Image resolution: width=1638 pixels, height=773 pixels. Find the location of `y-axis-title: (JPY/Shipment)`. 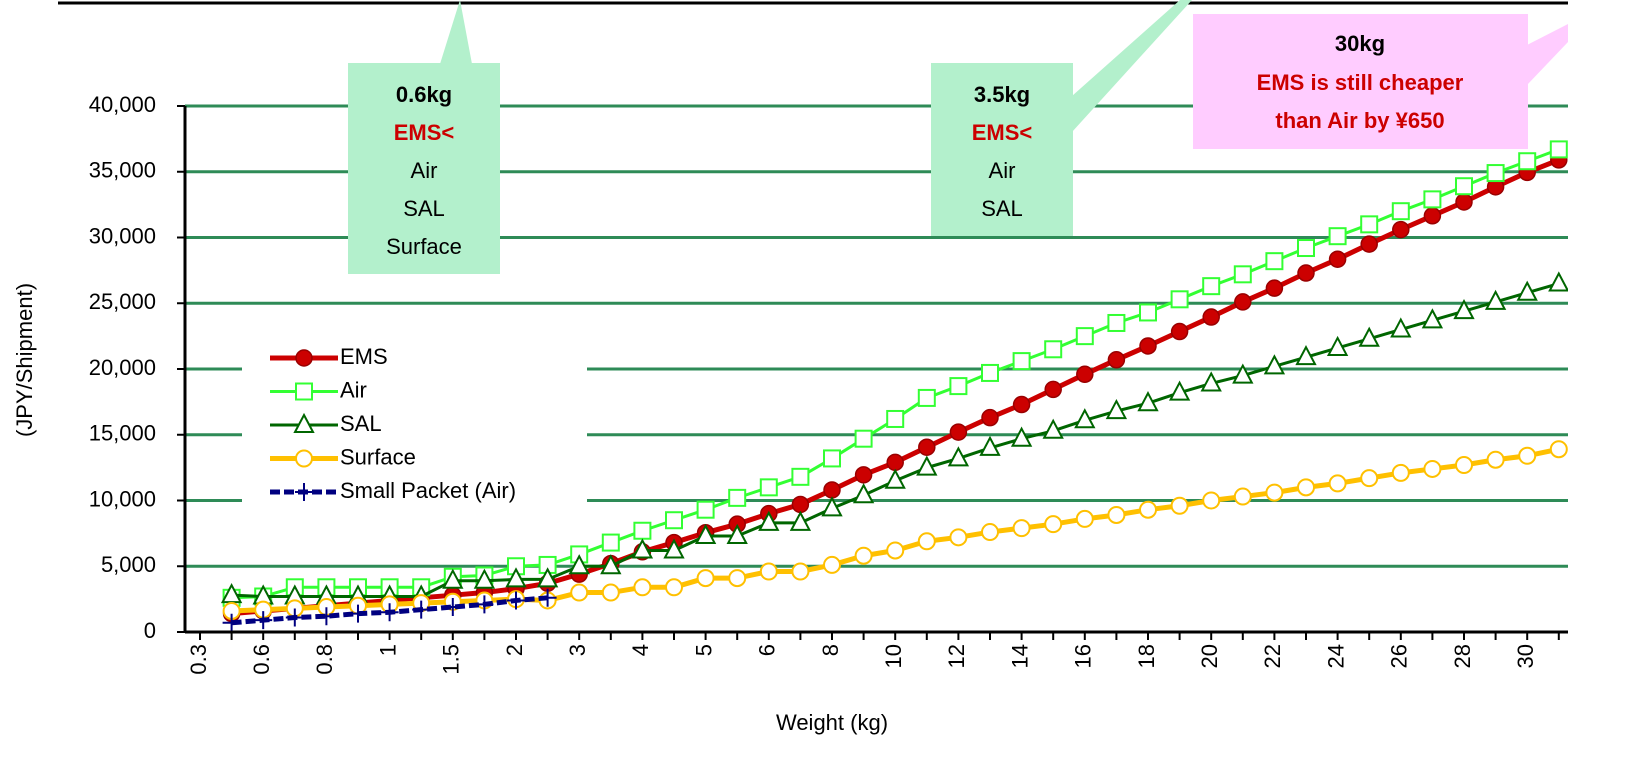

y-axis-title: (JPY/Shipment) is located at coordinates (24, 360).